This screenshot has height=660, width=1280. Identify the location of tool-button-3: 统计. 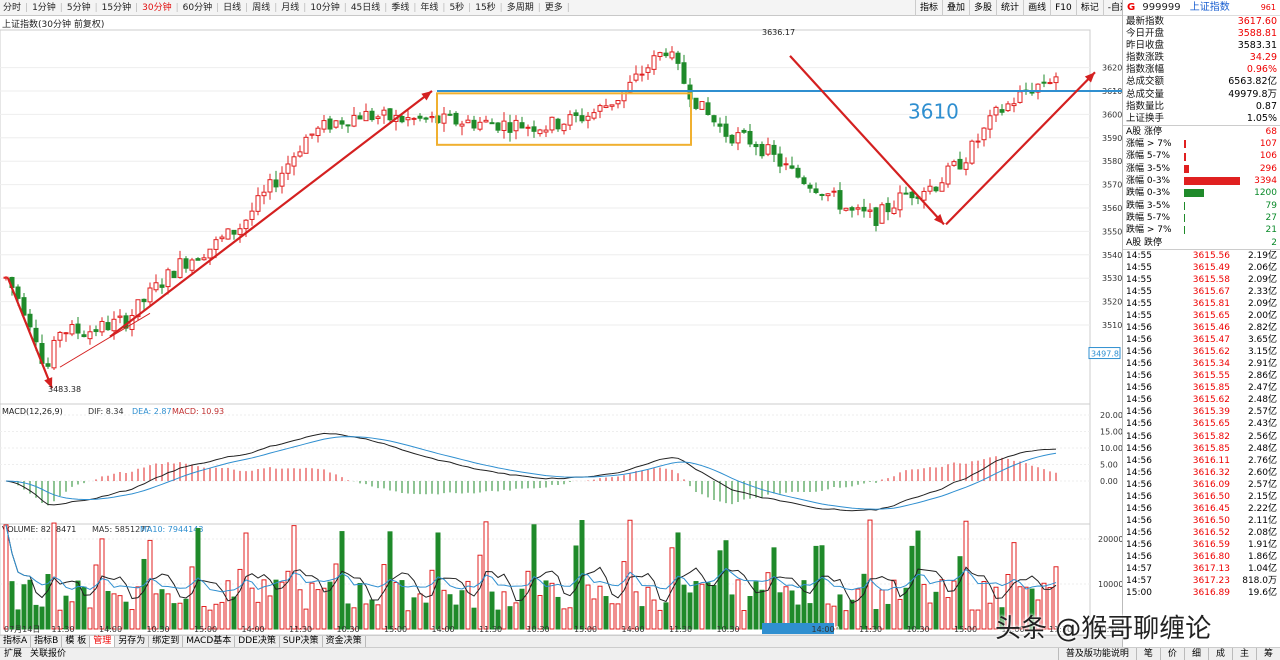
(1009, 8).